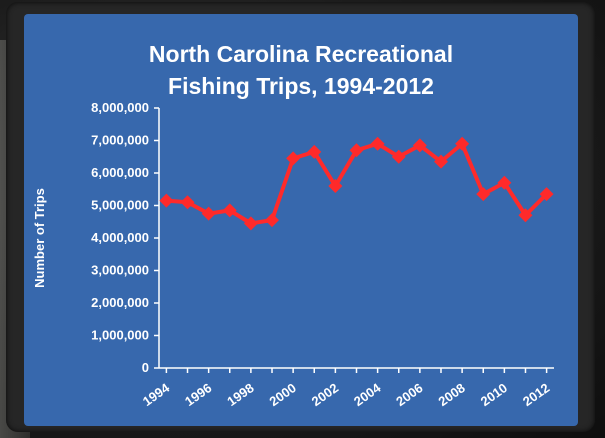 Image resolution: width=605 pixels, height=438 pixels. Describe the element at coordinates (120, 107) in the screenshot. I see `y-tick-label: 8,000,000` at that location.